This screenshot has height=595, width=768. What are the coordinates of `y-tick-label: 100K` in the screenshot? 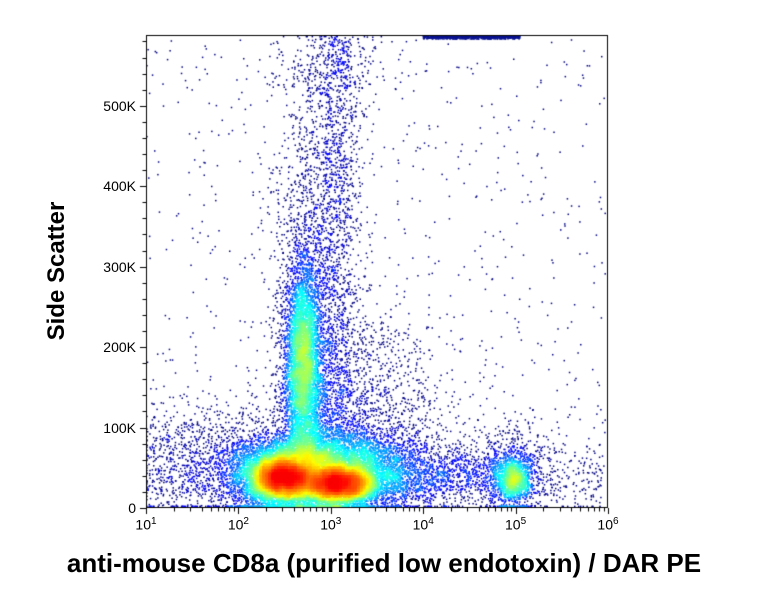 It's located at (119, 427).